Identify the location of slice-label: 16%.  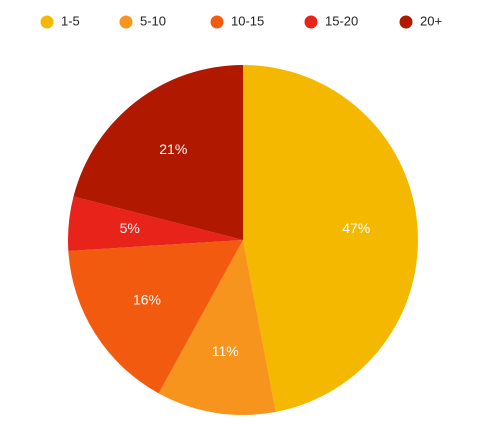
(147, 300).